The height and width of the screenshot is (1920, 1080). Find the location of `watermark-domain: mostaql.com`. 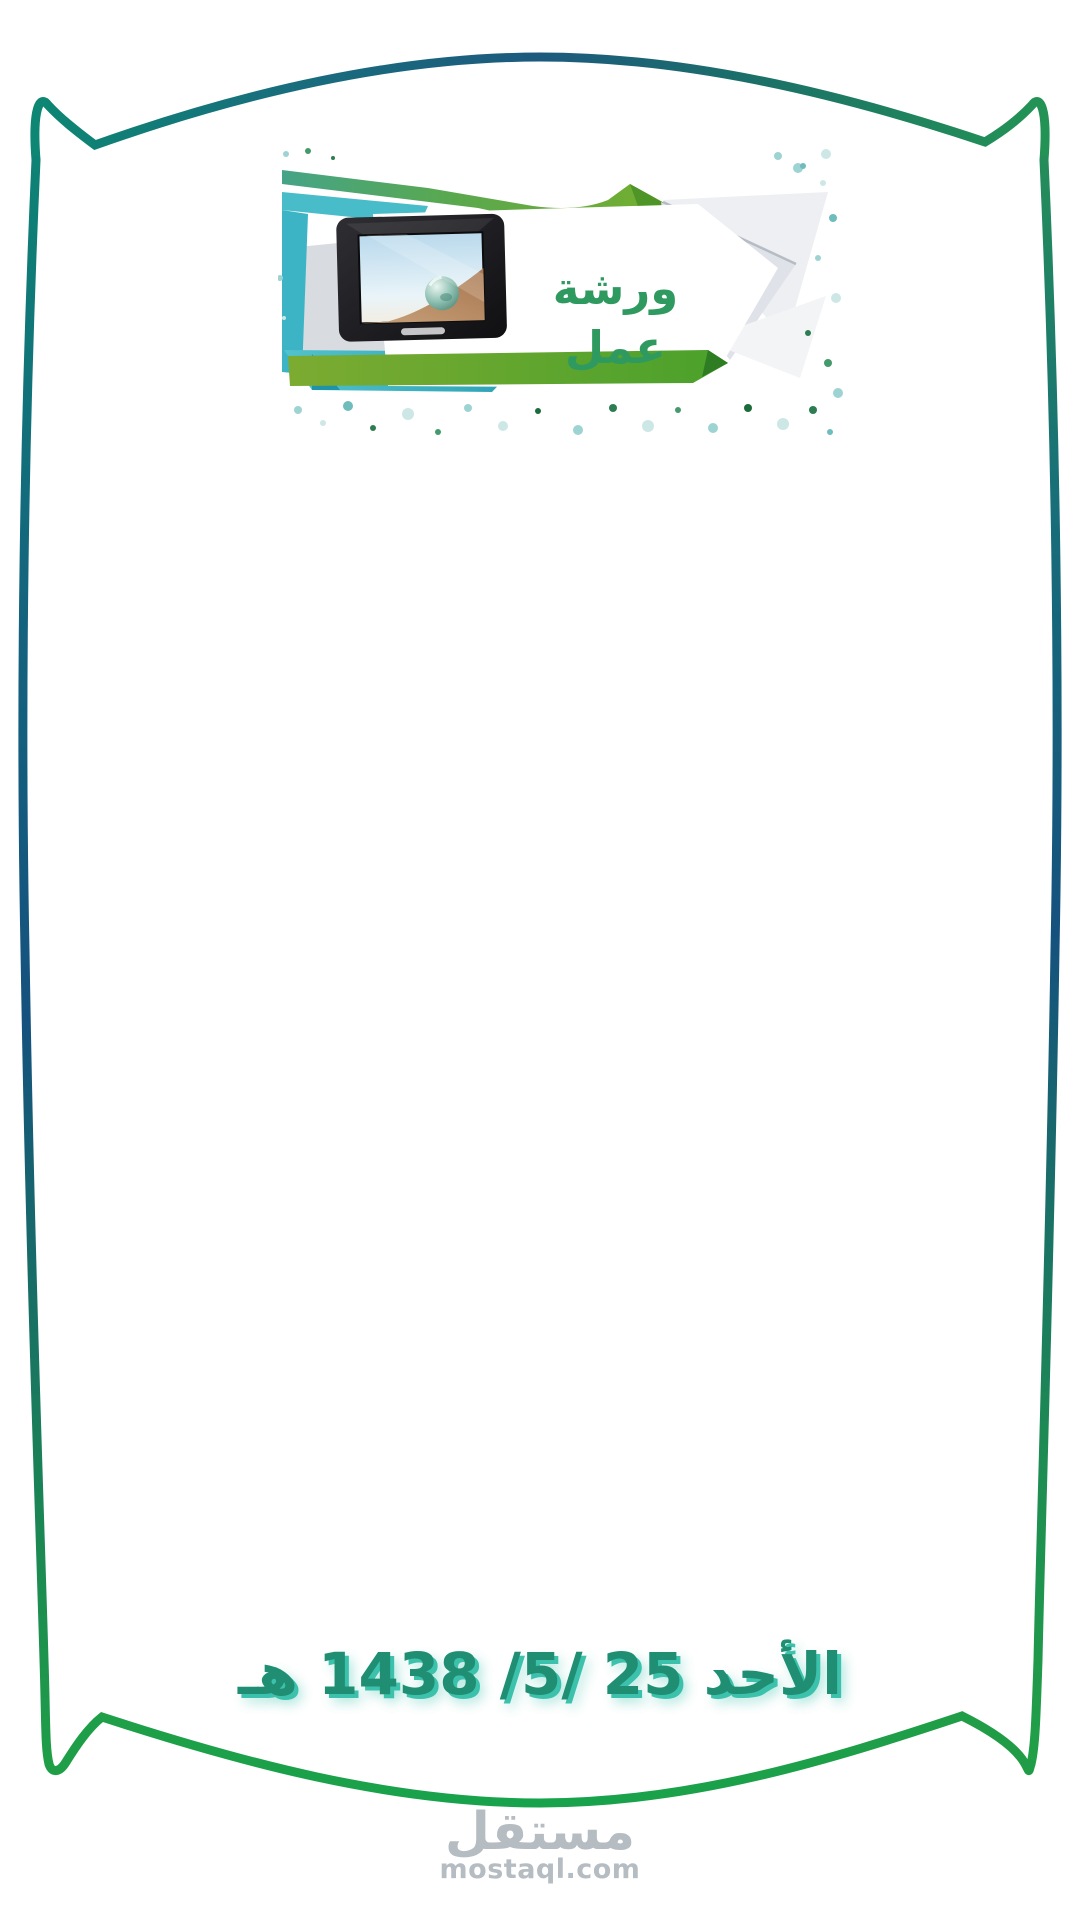

watermark-domain: mostaql.com is located at coordinates (540, 1869).